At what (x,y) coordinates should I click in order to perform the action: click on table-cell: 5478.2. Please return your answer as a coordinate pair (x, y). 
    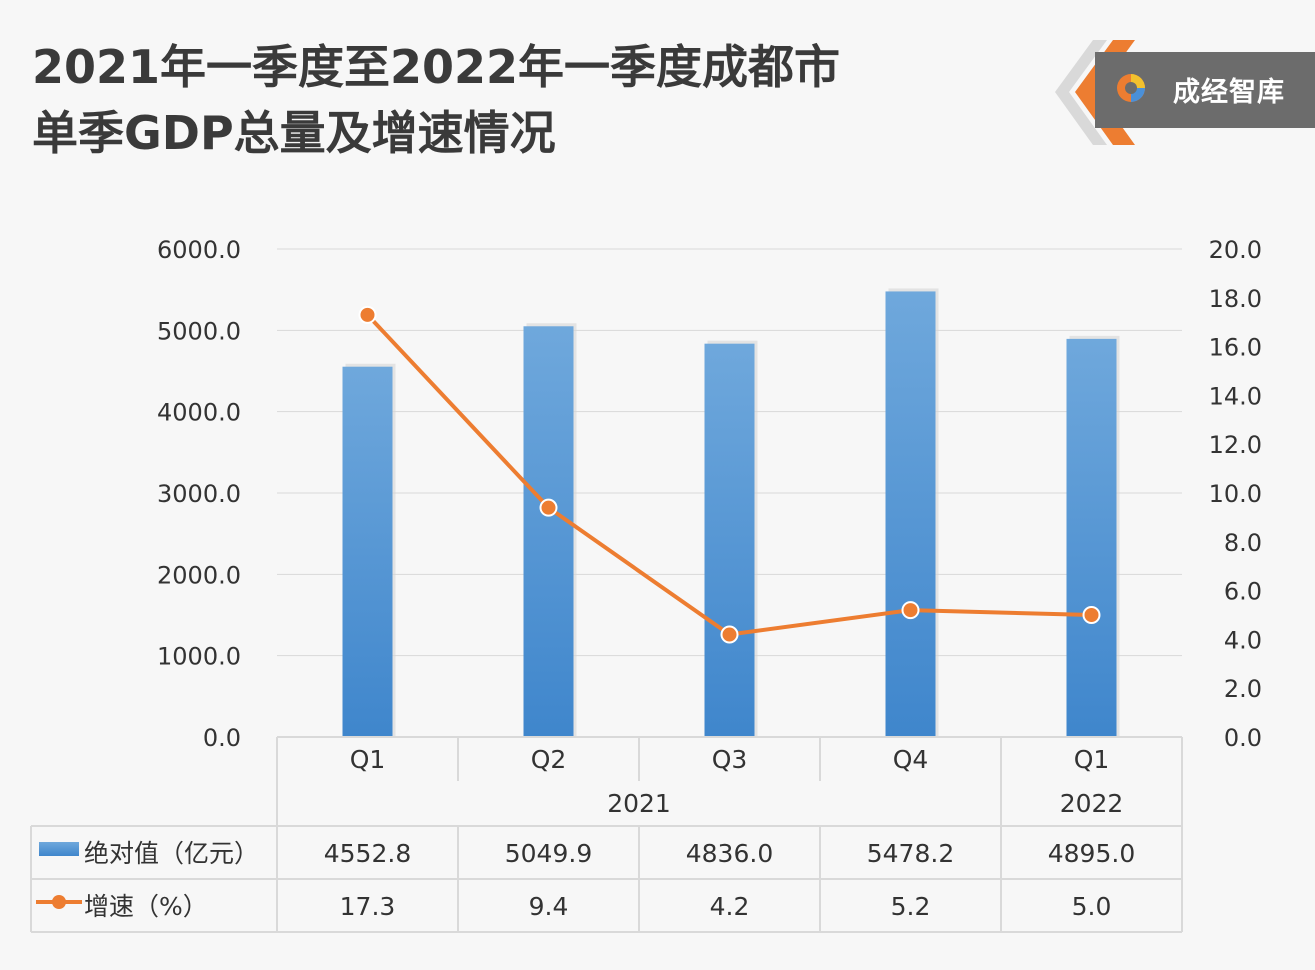
    Looking at the image, I should click on (910, 853).